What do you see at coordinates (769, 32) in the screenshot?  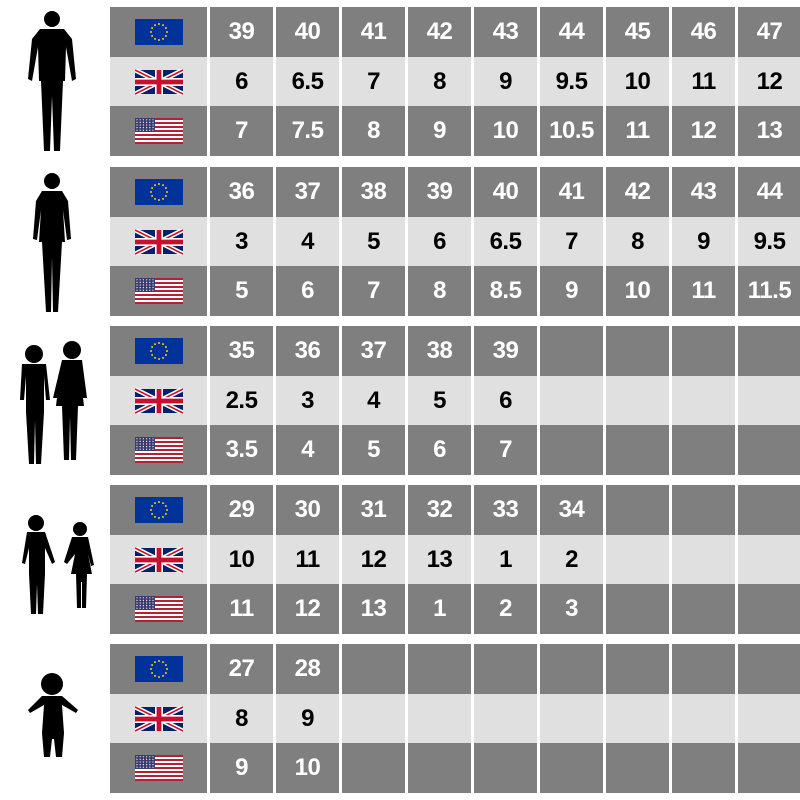 I see `eu-size-cell: 47` at bounding box center [769, 32].